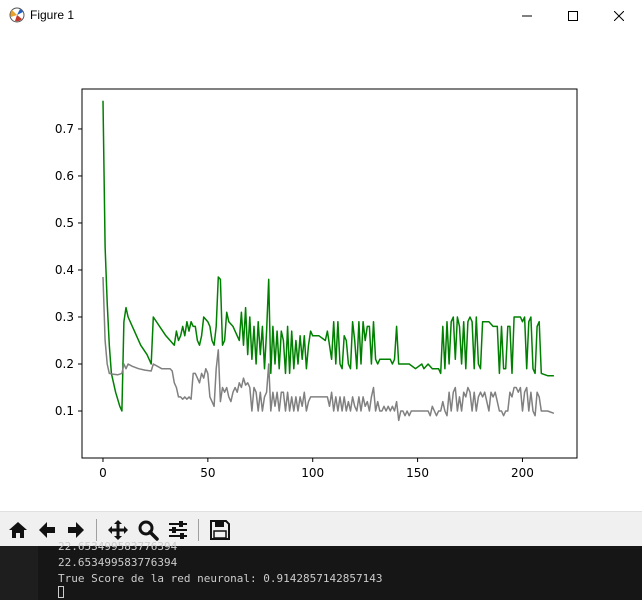  I want to click on x-tick-label: 0, so click(103, 473).